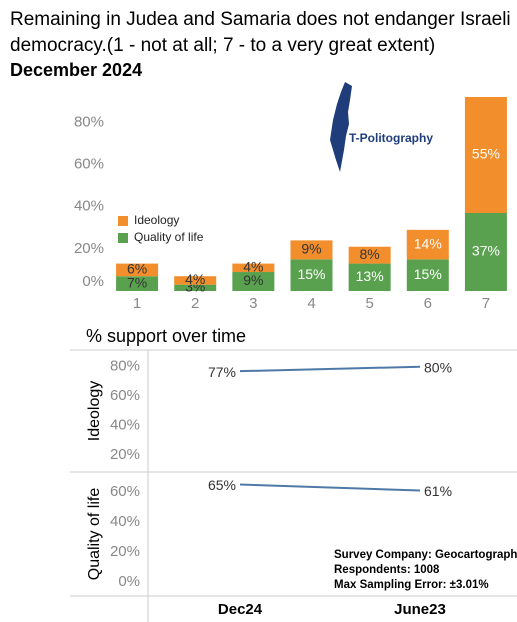  What do you see at coordinates (428, 303) in the screenshot?
I see `x-tick-label: 6` at bounding box center [428, 303].